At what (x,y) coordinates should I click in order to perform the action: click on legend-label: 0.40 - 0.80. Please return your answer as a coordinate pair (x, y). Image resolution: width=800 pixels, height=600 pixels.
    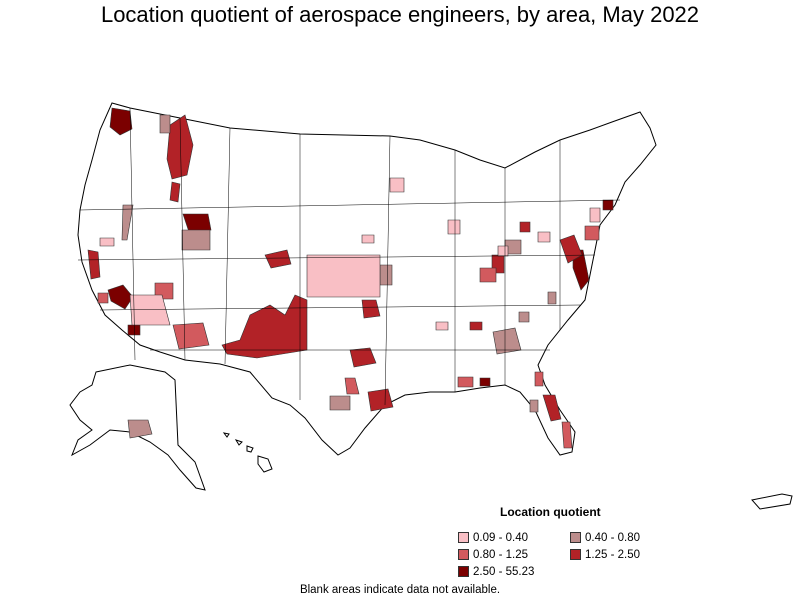
    Looking at the image, I should click on (612, 537).